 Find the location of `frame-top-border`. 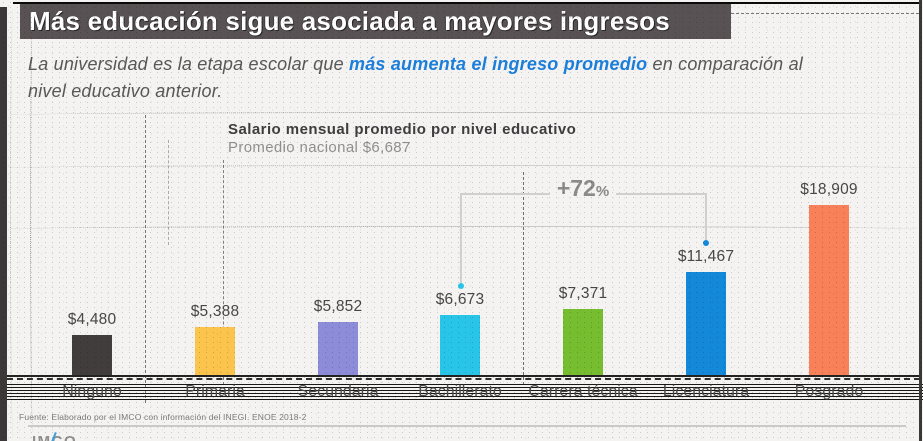

frame-top-border is located at coordinates (467, 3).